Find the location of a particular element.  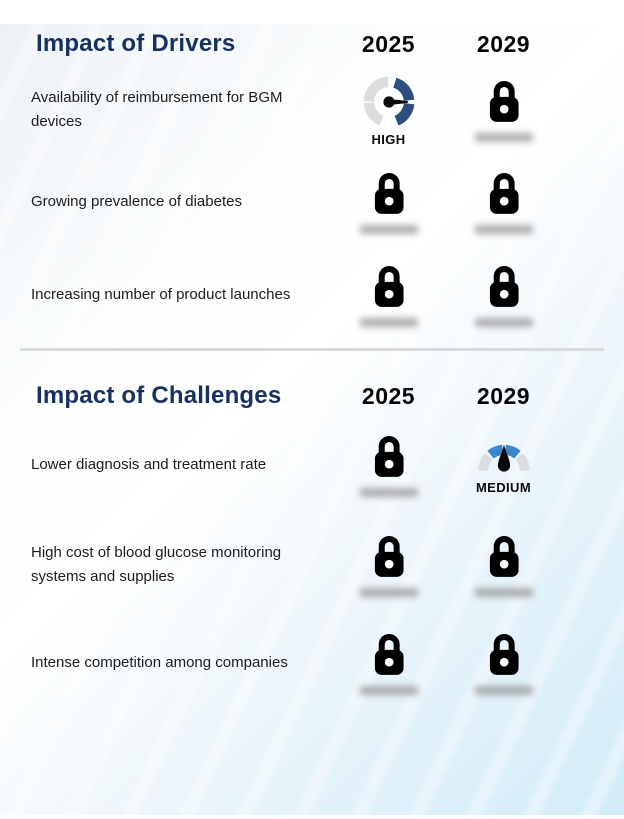

table-row-driver-launches: Increasing number of product launches is located at coordinates (312, 295).